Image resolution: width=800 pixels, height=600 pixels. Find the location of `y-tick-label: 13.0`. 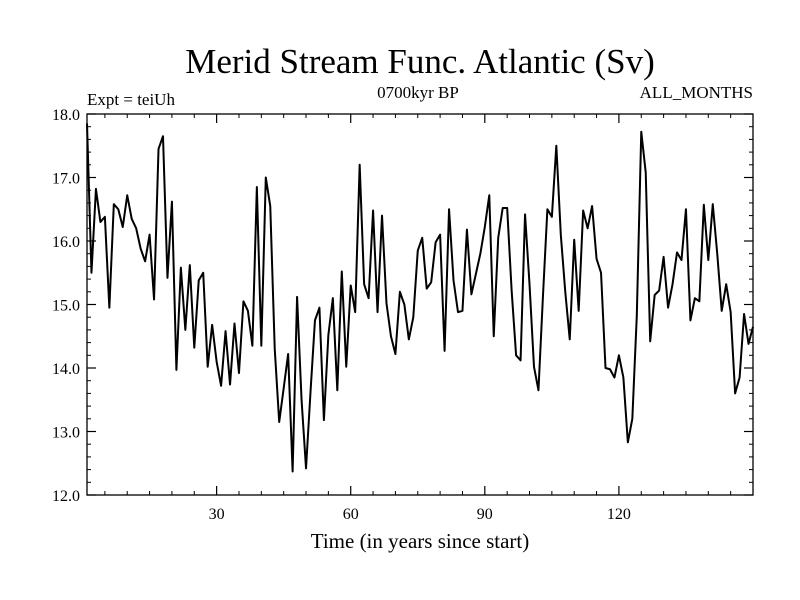

y-tick-label: 13.0 is located at coordinates (66, 433).